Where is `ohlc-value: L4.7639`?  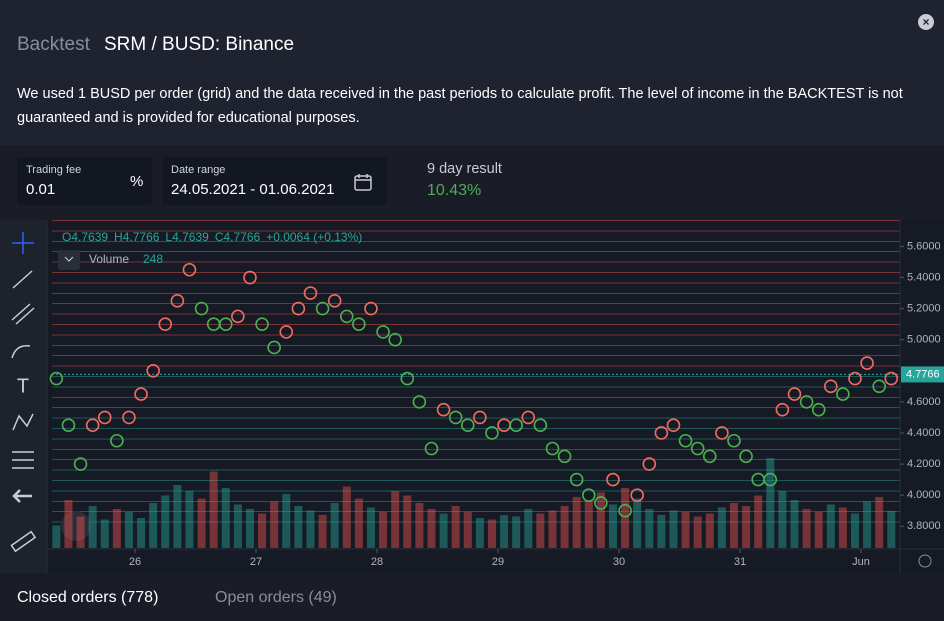
ohlc-value: L4.7639 is located at coordinates (187, 237).